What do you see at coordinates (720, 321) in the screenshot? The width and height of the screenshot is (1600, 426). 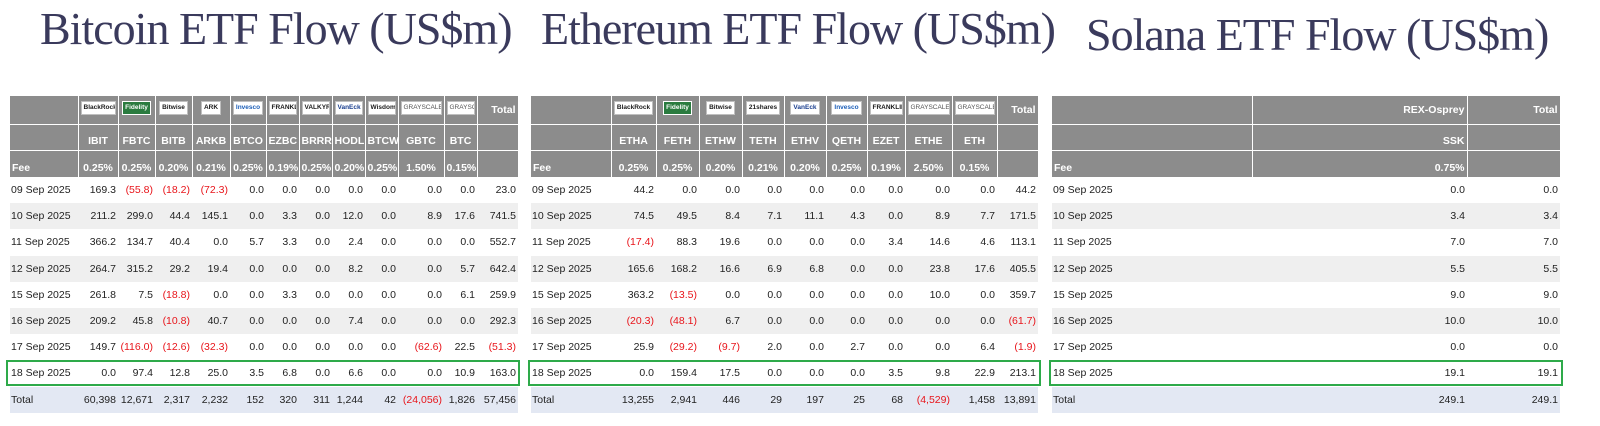 I see `flow-cell: 6.7` at bounding box center [720, 321].